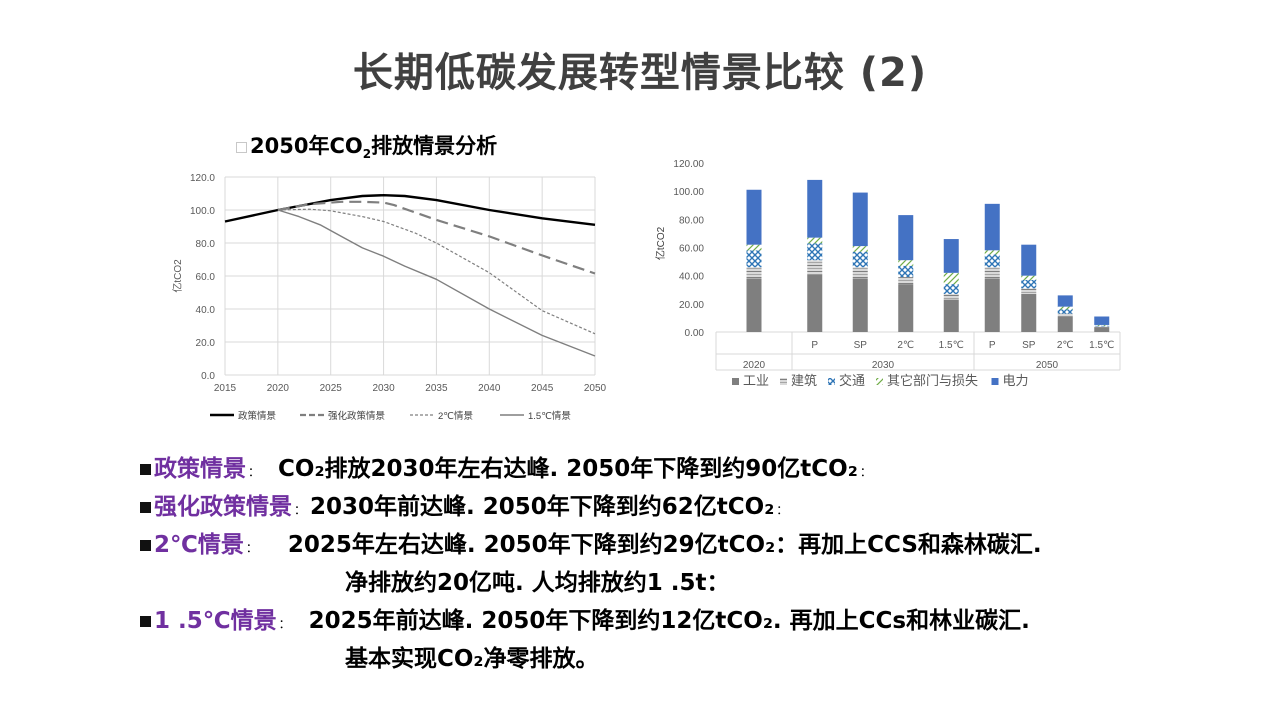 The width and height of the screenshot is (1280, 720). Describe the element at coordinates (951, 345) in the screenshot. I see `category-label: 1.5℃` at that location.